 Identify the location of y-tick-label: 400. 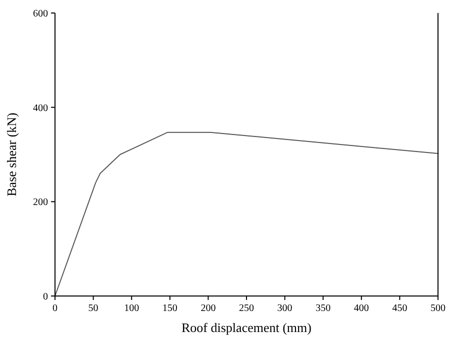
(40, 108).